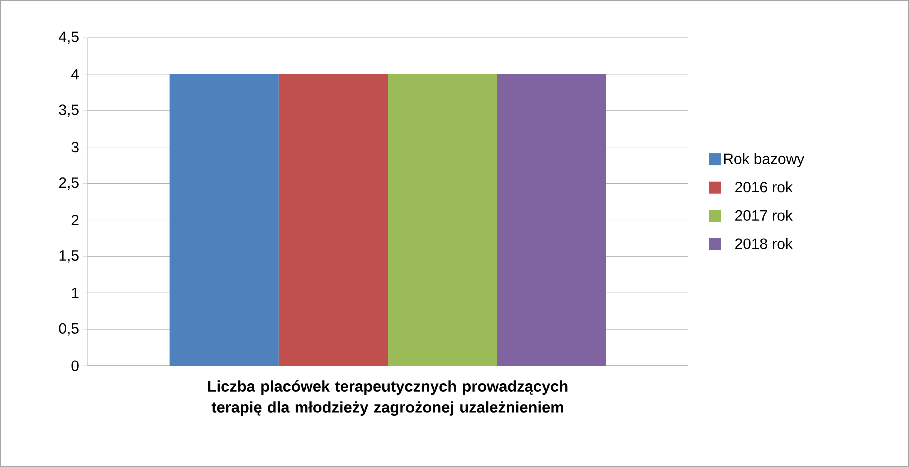  What do you see at coordinates (69, 38) in the screenshot?
I see `y-tick-label: 4,5` at bounding box center [69, 38].